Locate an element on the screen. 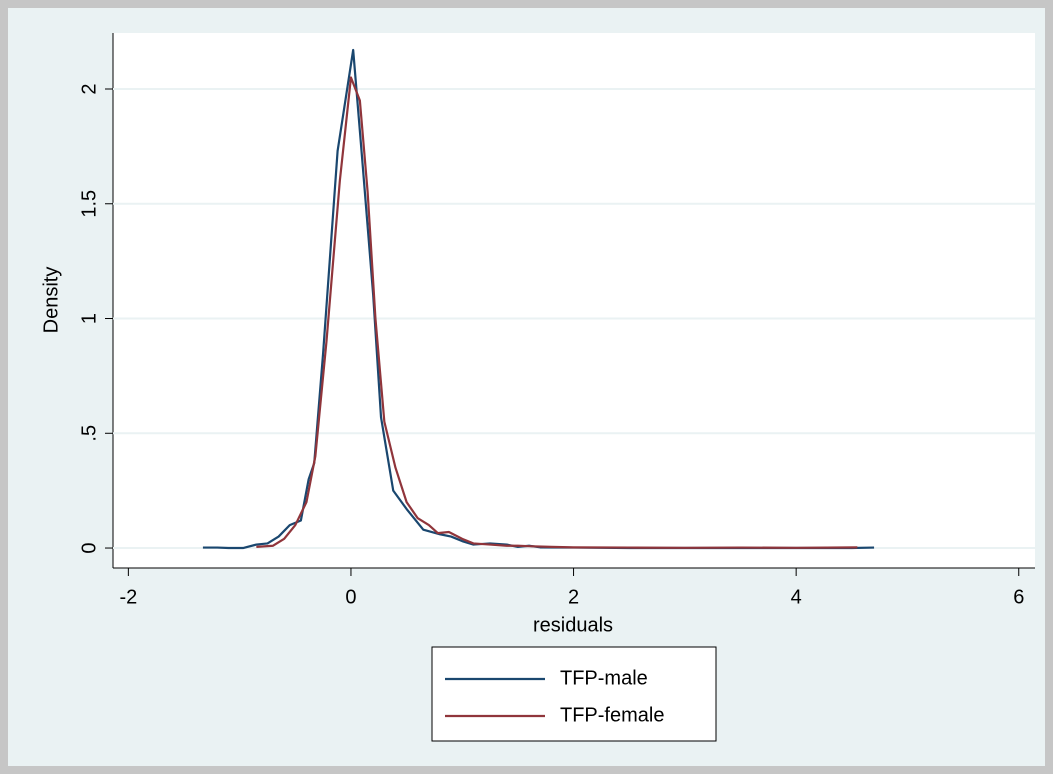 The image size is (1053, 779). x-axis-label: residuals is located at coordinates (573, 625).